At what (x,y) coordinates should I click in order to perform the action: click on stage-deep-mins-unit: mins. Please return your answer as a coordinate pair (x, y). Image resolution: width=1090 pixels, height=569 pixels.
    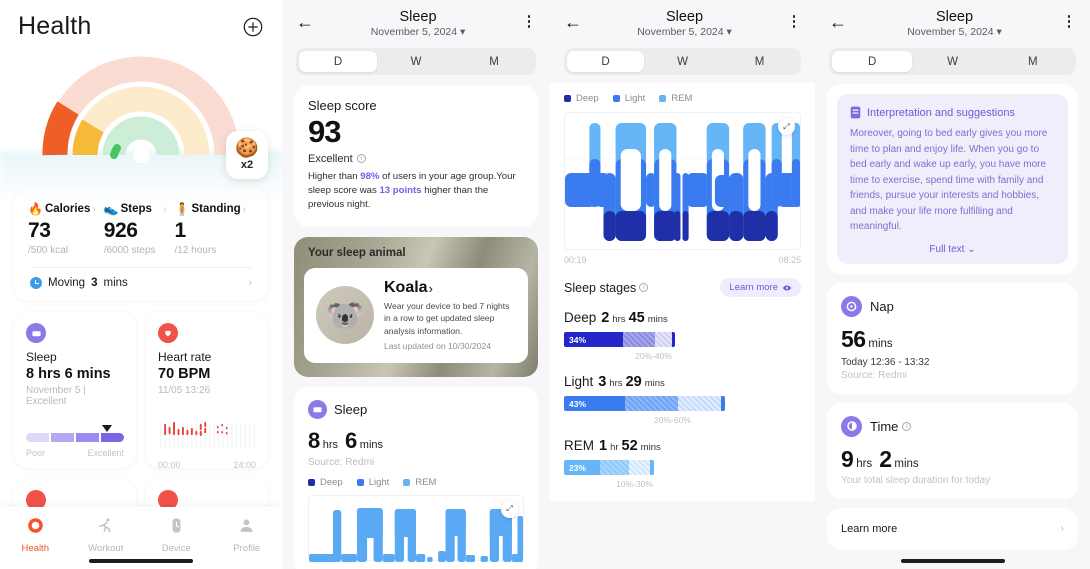
    Looking at the image, I should click on (657, 319).